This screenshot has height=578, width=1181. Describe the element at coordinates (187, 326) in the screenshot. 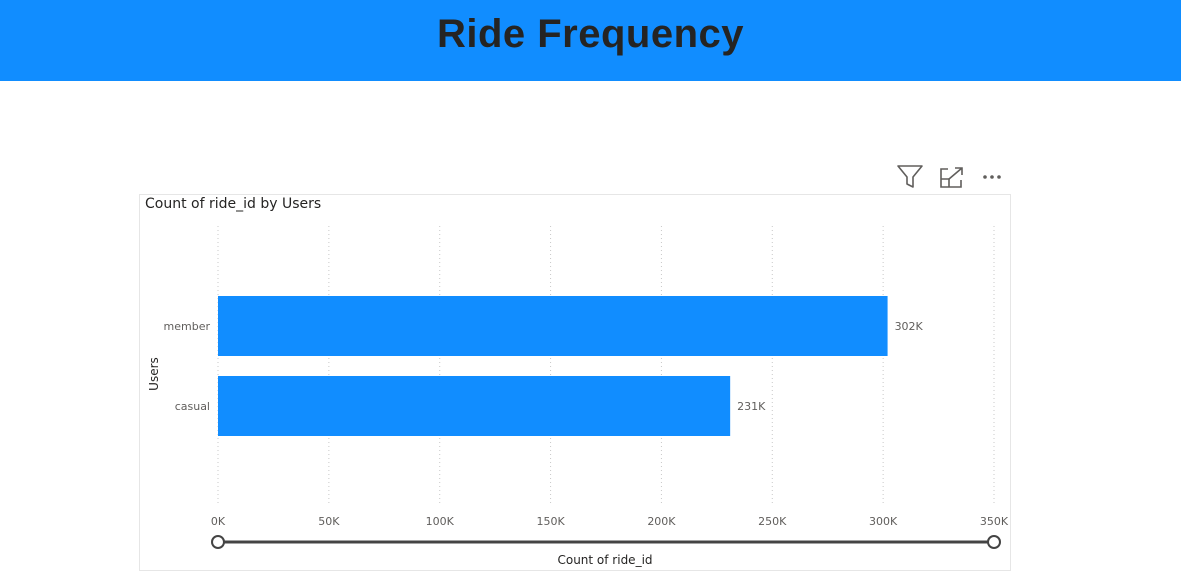

I see `y-category-label: member` at that location.